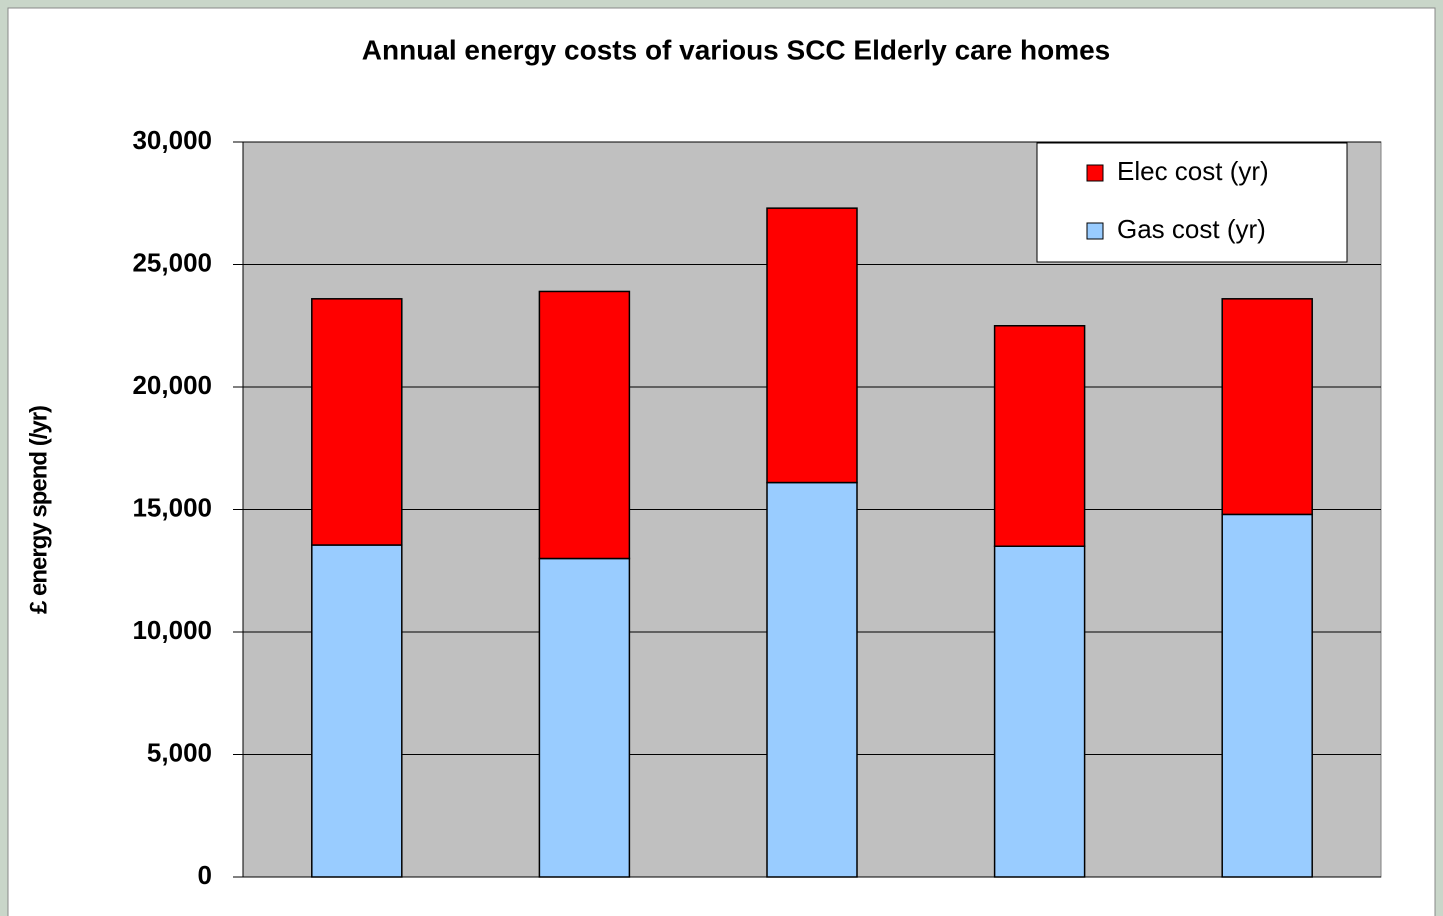  Describe the element at coordinates (172, 507) in the screenshot. I see `y-tick-label: 15,000` at that location.